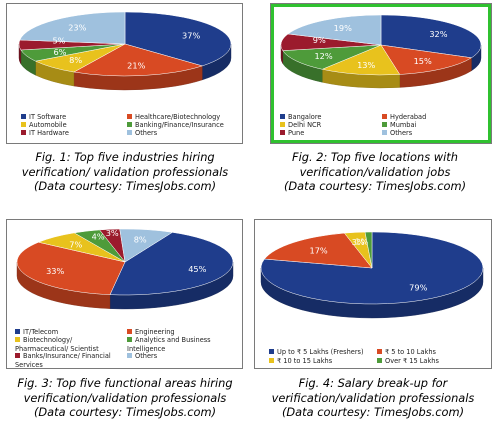 The width and height of the screenshot is (496, 436). Describe the element at coordinates (178, 117) in the screenshot. I see `legend-label: Healthcare/Biotechnology` at that location.